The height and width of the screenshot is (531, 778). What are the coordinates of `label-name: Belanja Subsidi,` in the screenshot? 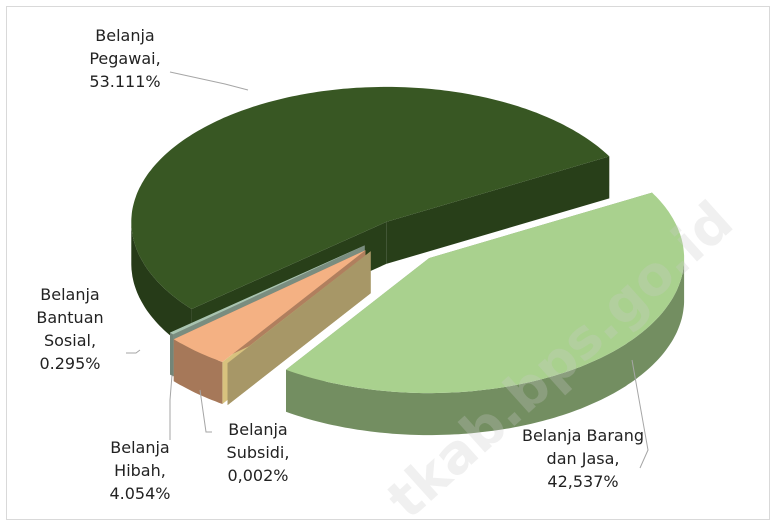 It's located at (258, 441).